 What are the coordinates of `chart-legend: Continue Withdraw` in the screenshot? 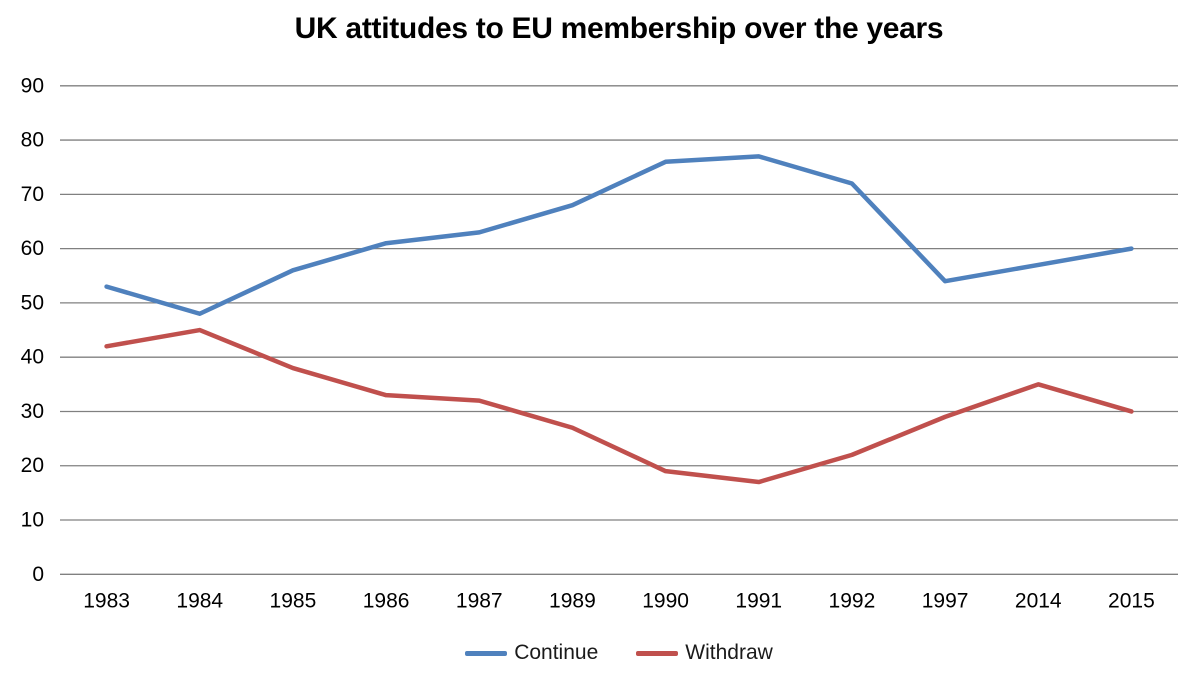 It's located at (619, 653).